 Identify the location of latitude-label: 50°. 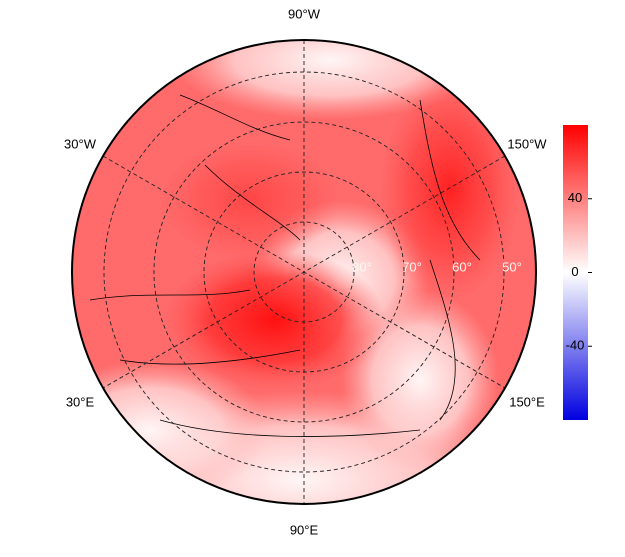
(512, 266).